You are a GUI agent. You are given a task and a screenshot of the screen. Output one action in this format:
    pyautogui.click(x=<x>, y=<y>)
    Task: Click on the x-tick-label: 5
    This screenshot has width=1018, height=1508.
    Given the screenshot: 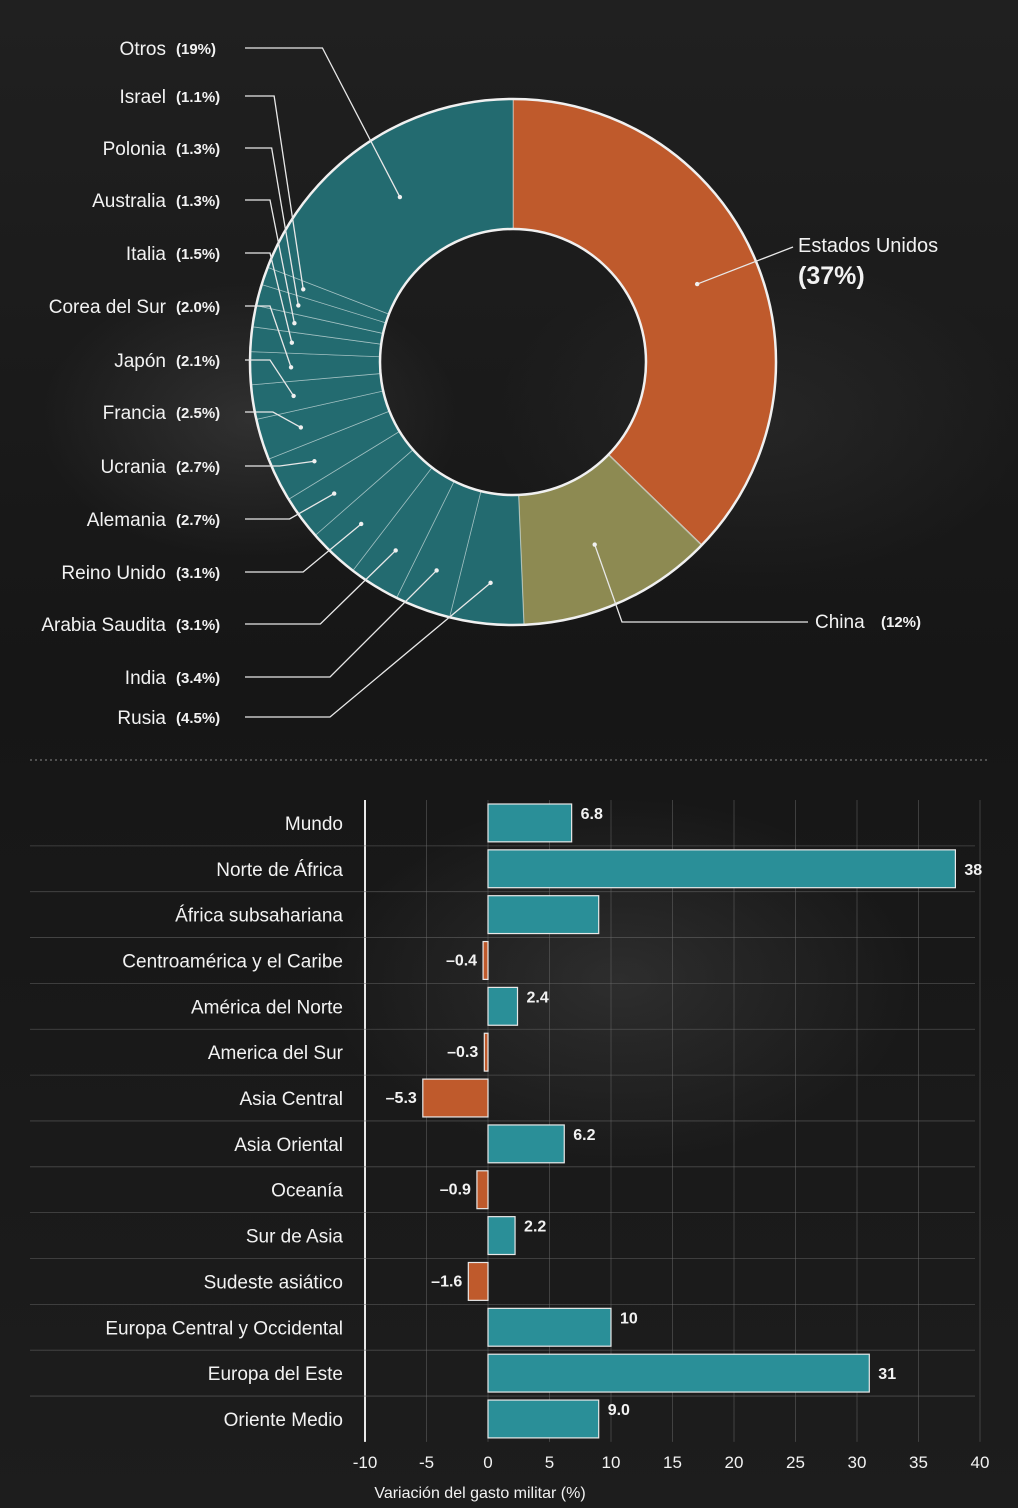 What is the action you would take?
    pyautogui.click(x=549, y=1462)
    